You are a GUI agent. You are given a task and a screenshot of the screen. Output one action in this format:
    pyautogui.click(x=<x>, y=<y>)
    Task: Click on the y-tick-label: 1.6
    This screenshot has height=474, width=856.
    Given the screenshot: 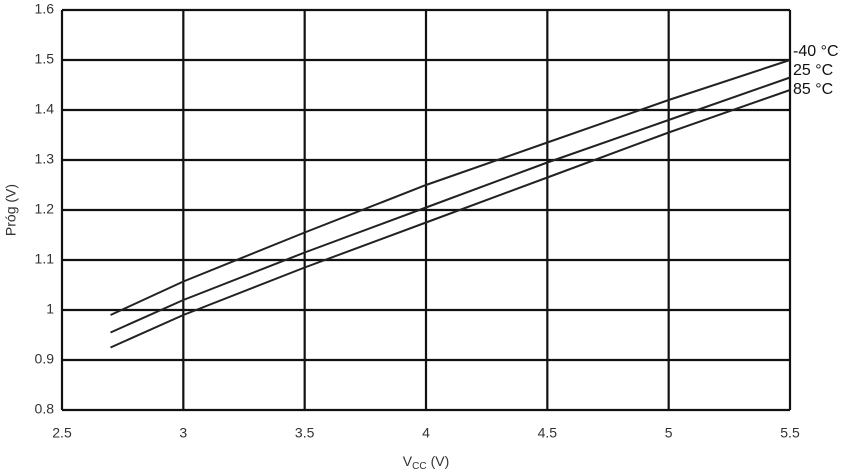 What is the action you would take?
    pyautogui.click(x=45, y=9)
    